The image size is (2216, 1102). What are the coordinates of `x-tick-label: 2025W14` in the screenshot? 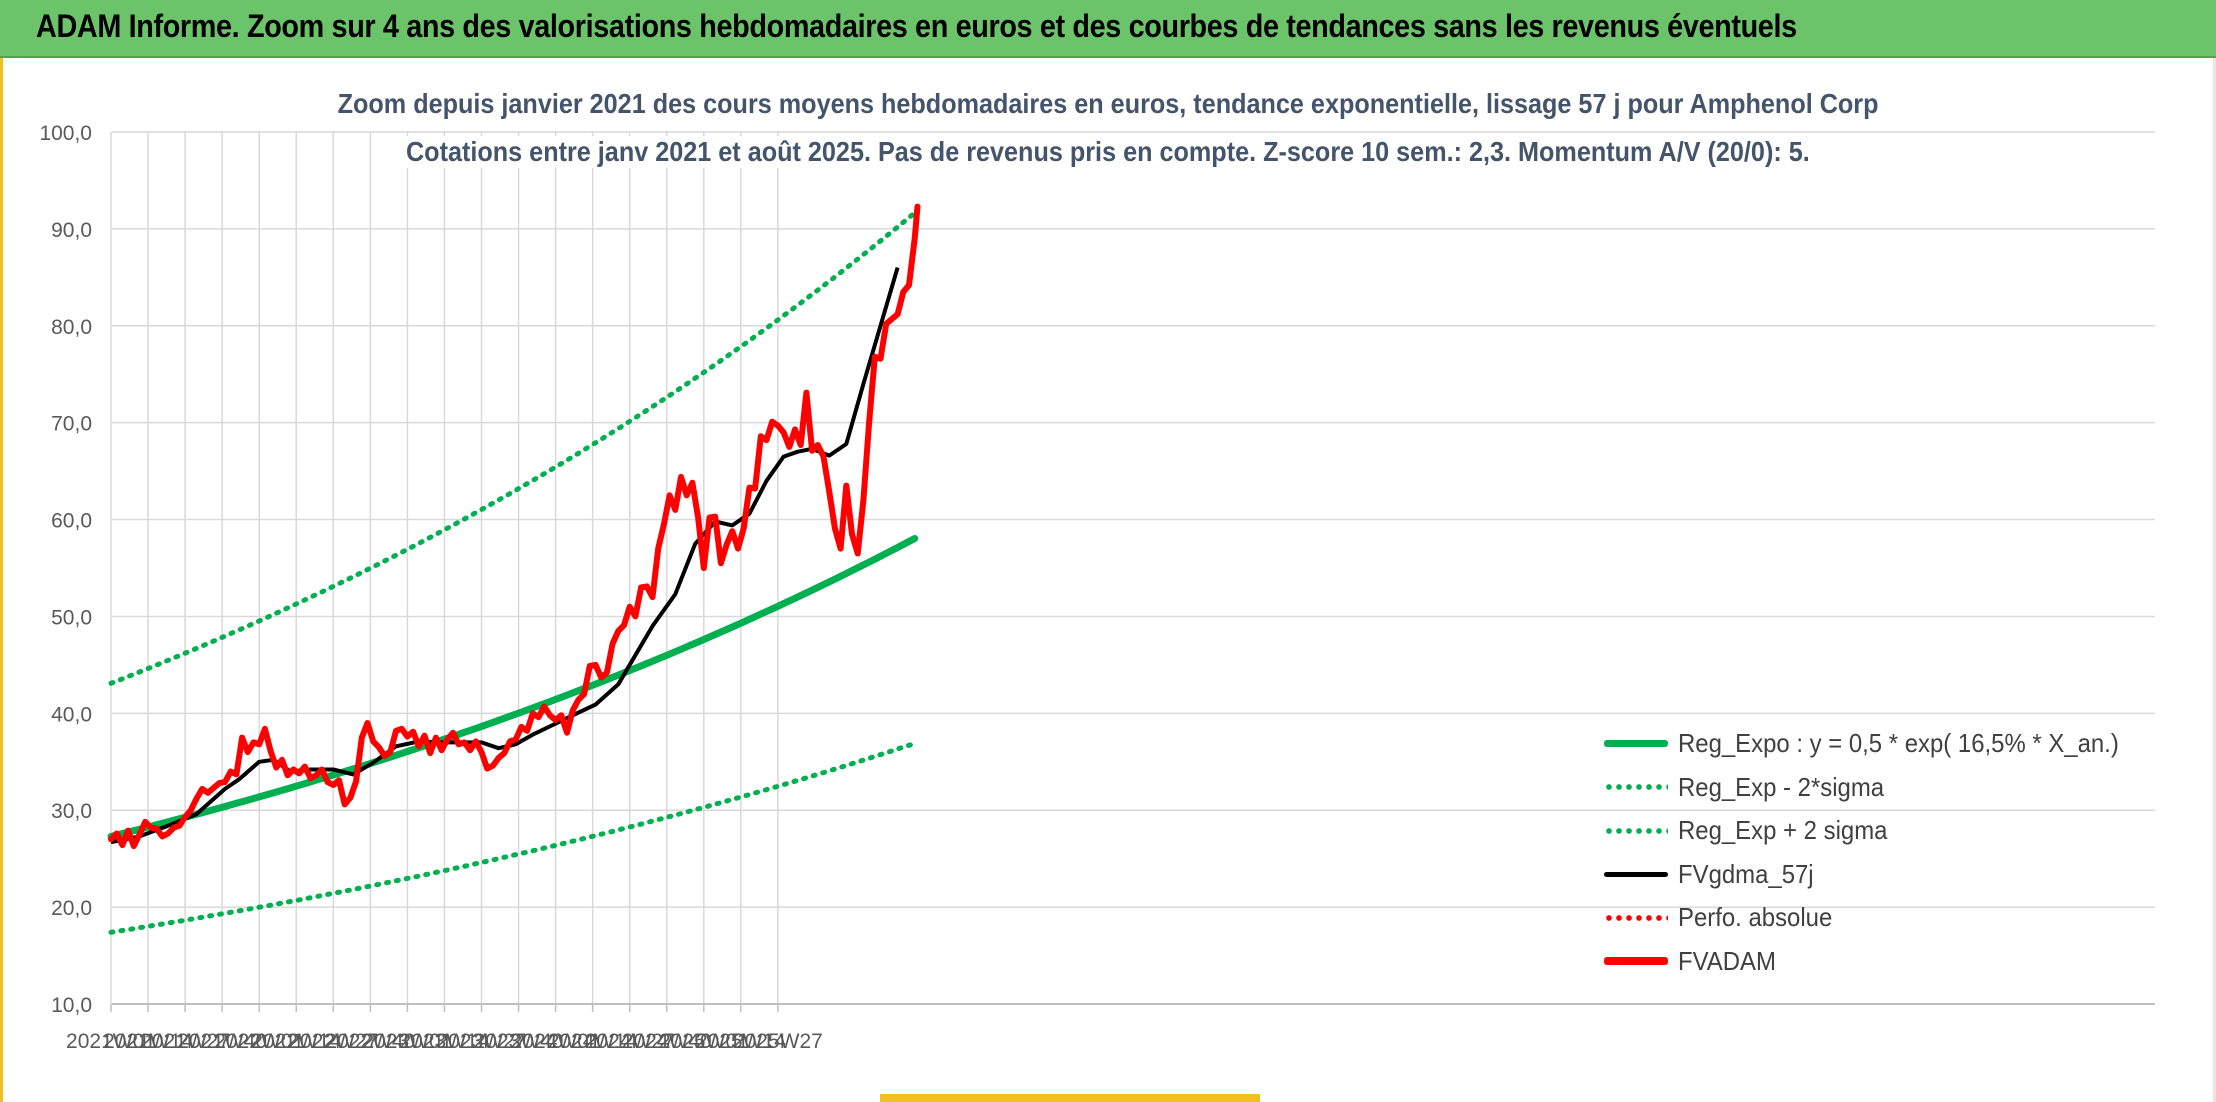 It's located at (741, 1041).